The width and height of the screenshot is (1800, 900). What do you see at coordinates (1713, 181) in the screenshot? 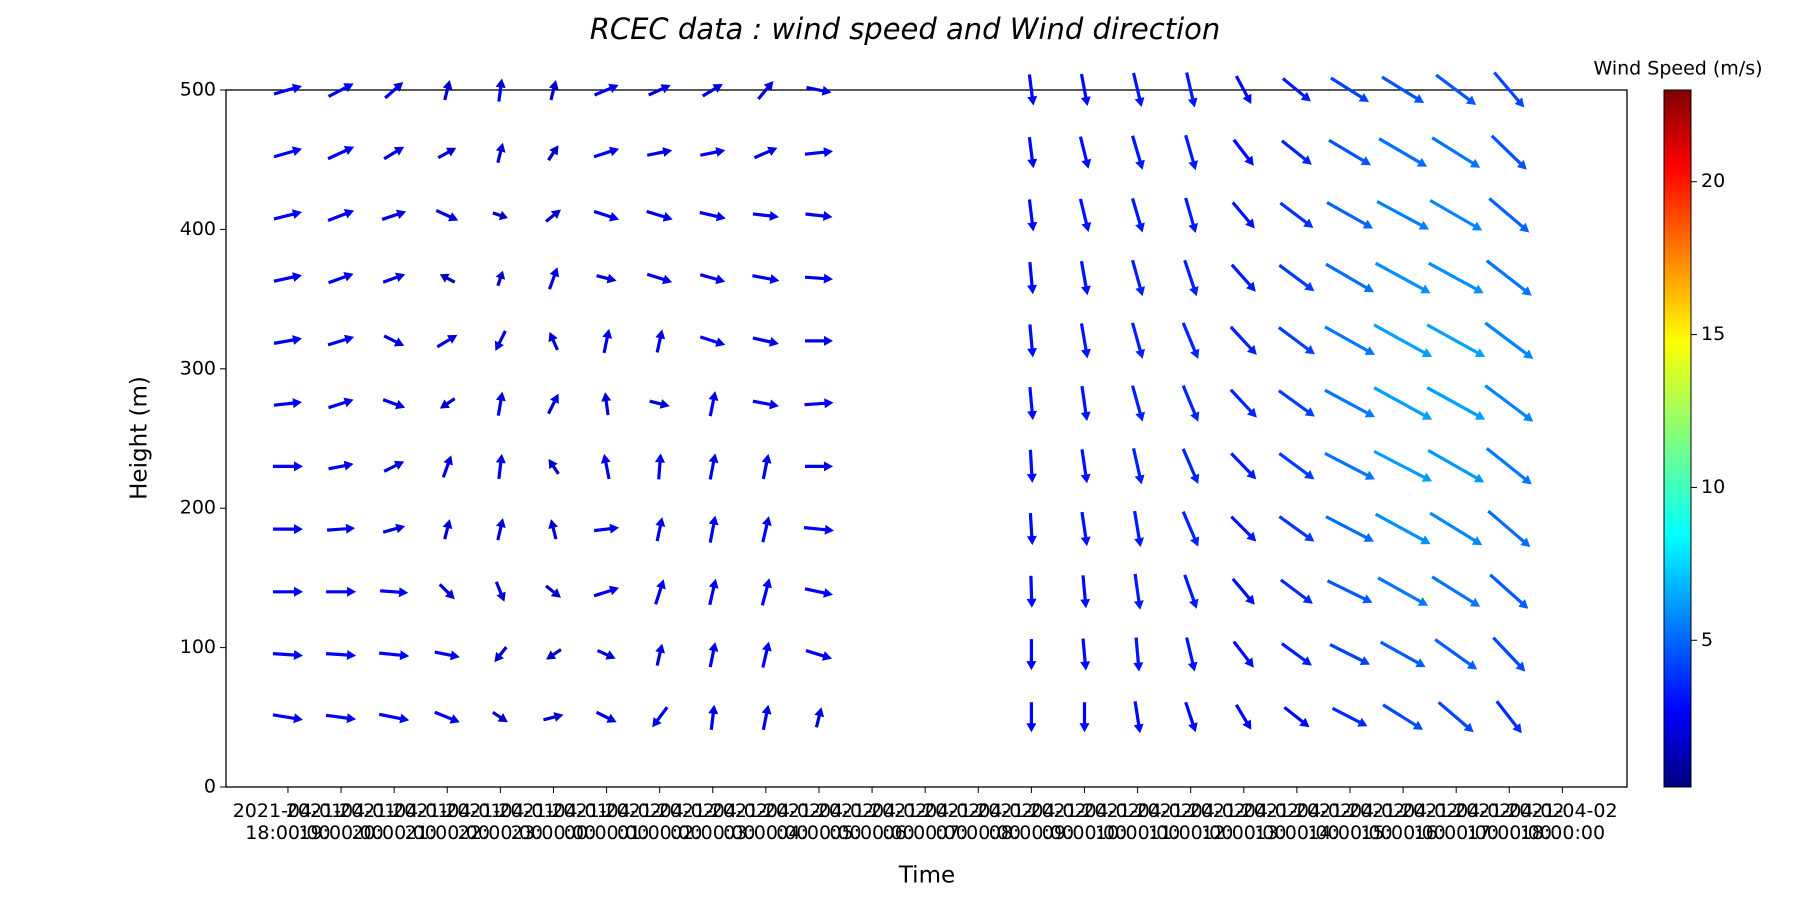
I see `colorbar-tick-label: 20` at bounding box center [1713, 181].